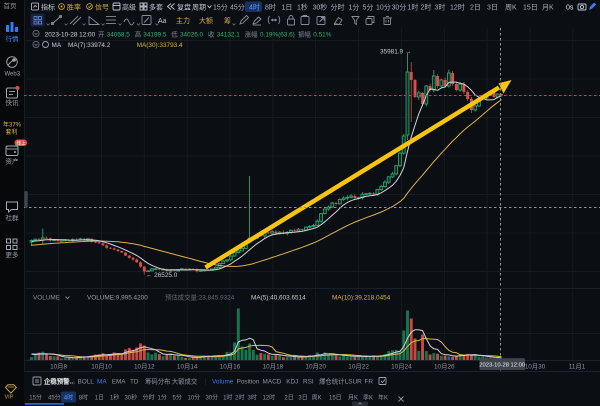 The image size is (600, 406). I want to click on svg-text: 信号, so click(102, 7).